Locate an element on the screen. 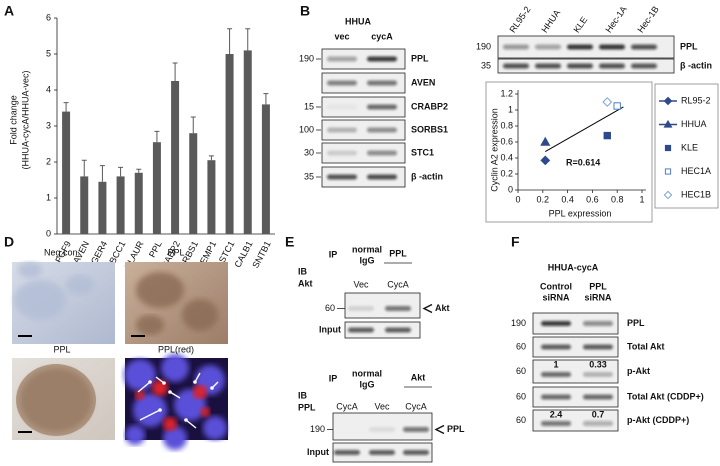 The height and width of the screenshot is (466, 720). y-tick-label: 1.2 is located at coordinates (506, 93).